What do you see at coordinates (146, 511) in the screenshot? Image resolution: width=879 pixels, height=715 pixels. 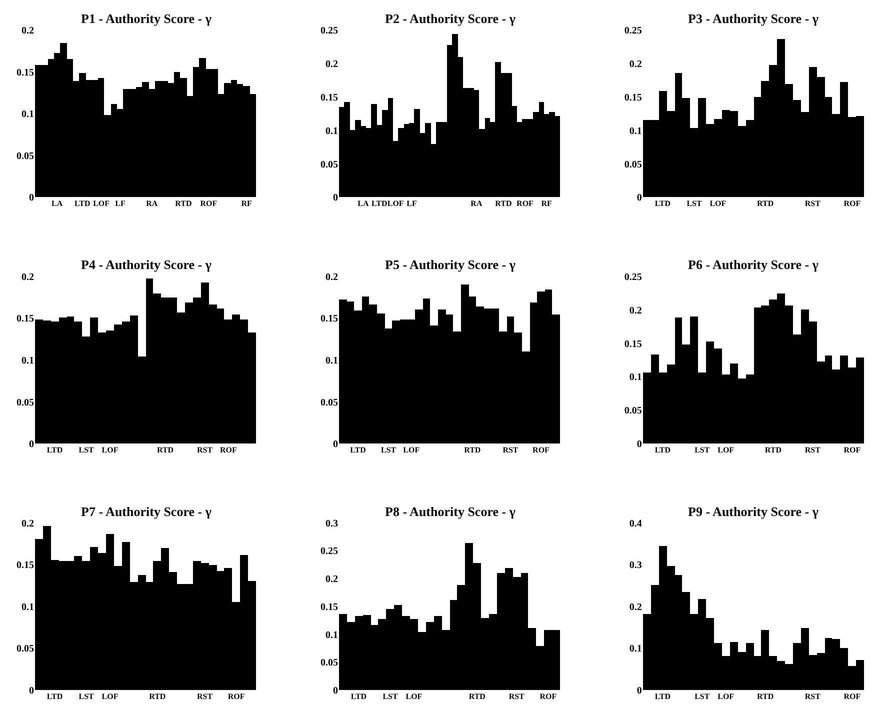 I see `chart-title: P7 - Authority Score - γ` at bounding box center [146, 511].